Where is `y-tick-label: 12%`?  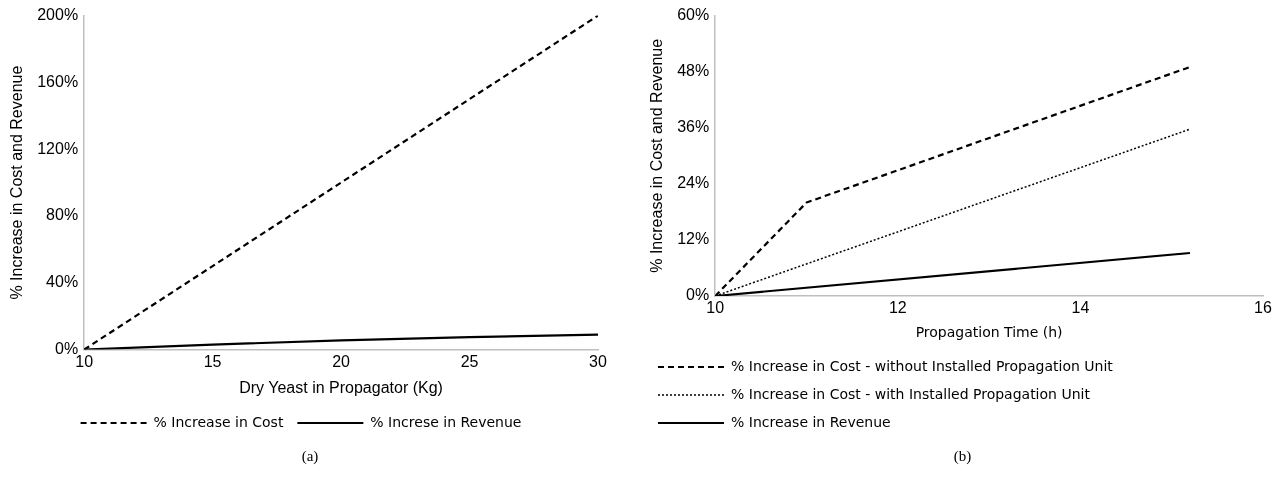
y-tick-label: 12% is located at coordinates (693, 239).